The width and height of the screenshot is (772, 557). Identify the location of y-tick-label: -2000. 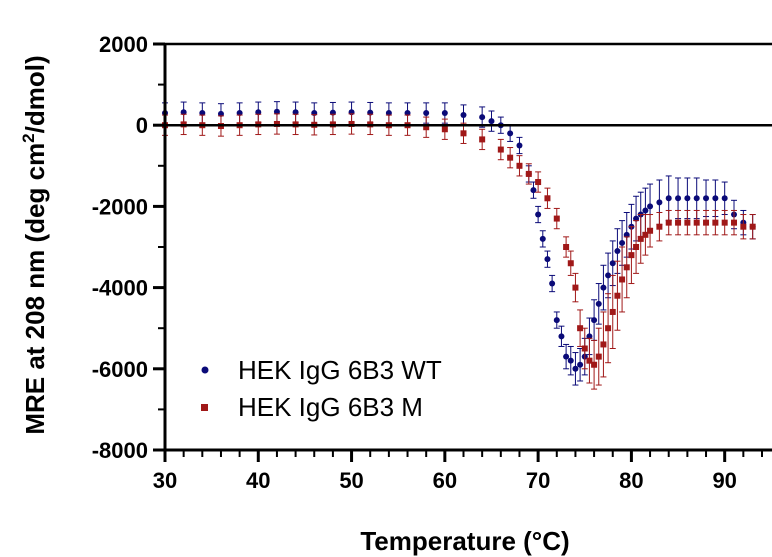
(120, 206).